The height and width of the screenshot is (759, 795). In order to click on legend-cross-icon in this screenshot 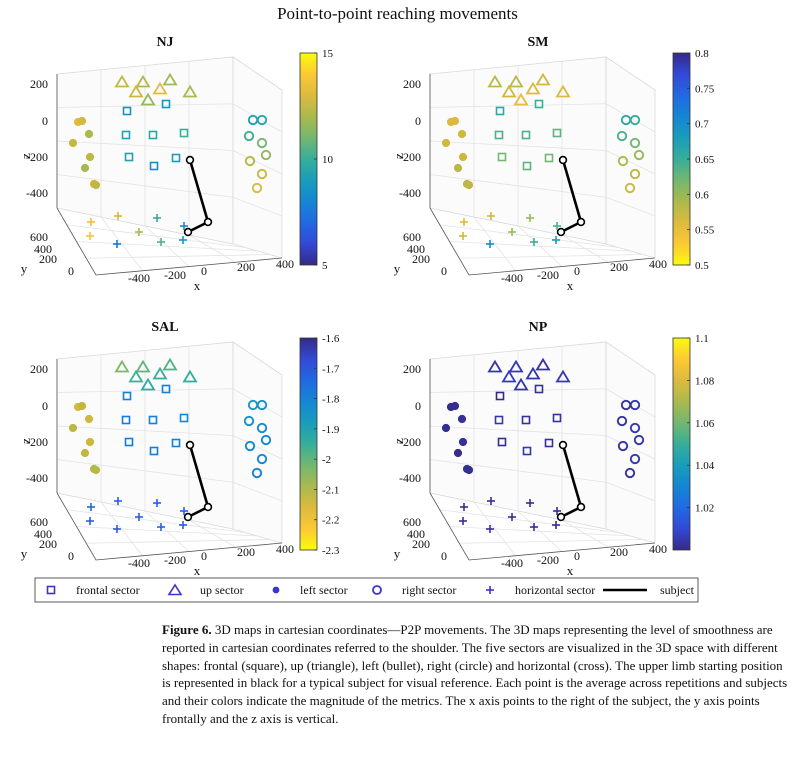, I will do `click(490, 590)`.